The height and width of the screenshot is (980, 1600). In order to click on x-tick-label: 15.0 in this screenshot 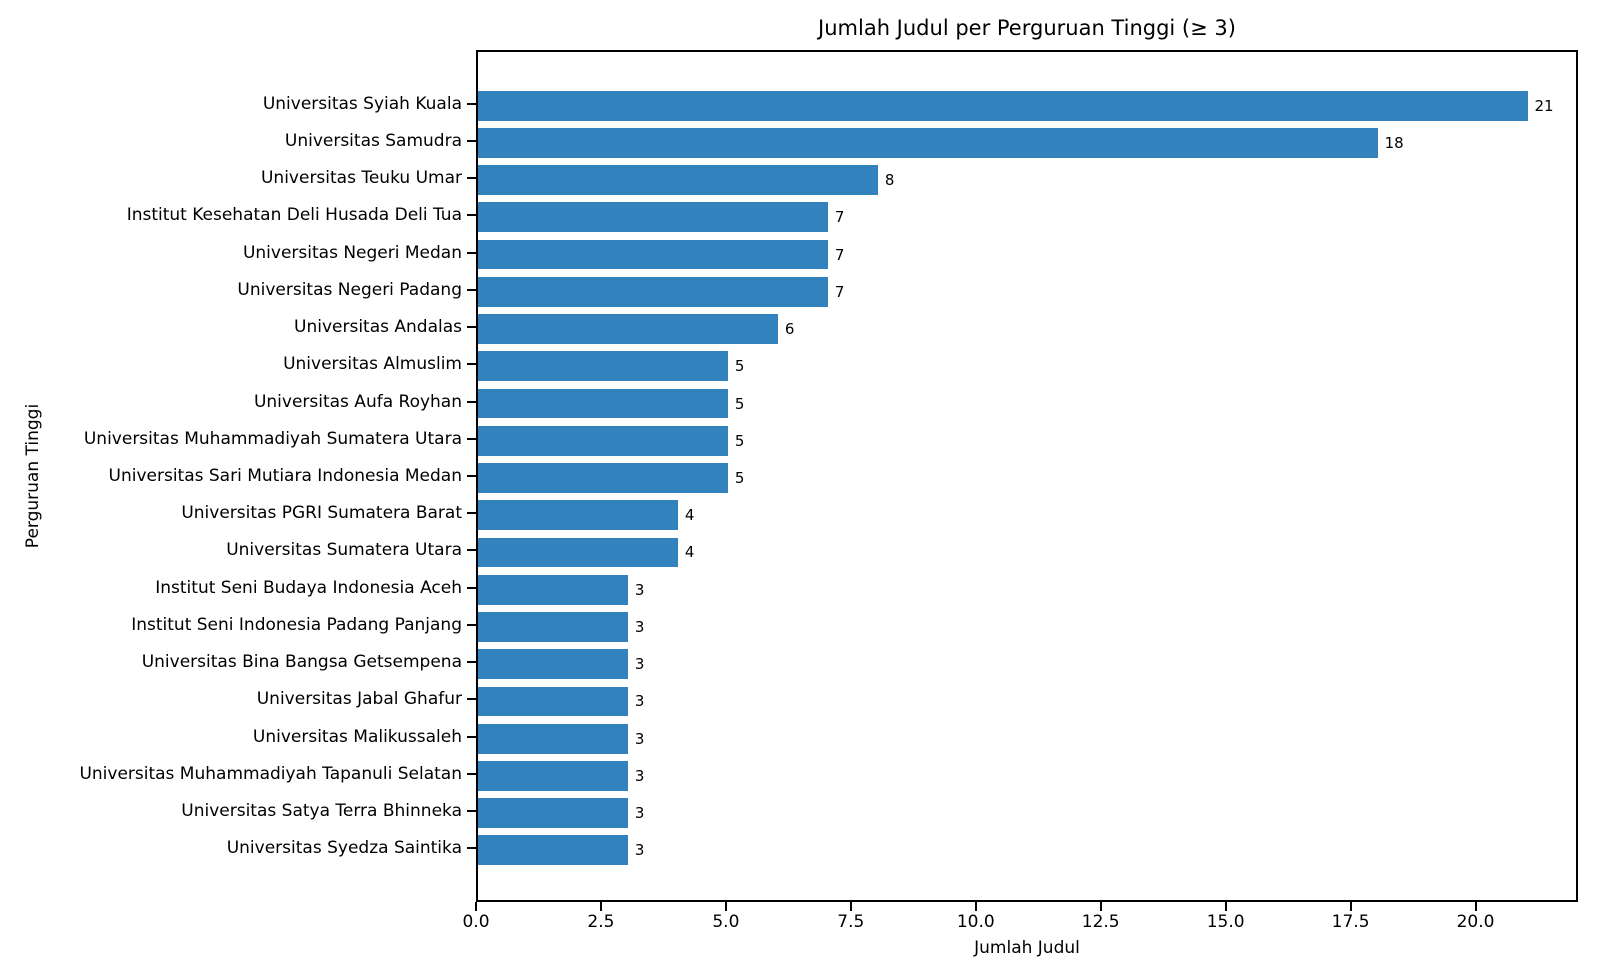, I will do `click(1225, 922)`.